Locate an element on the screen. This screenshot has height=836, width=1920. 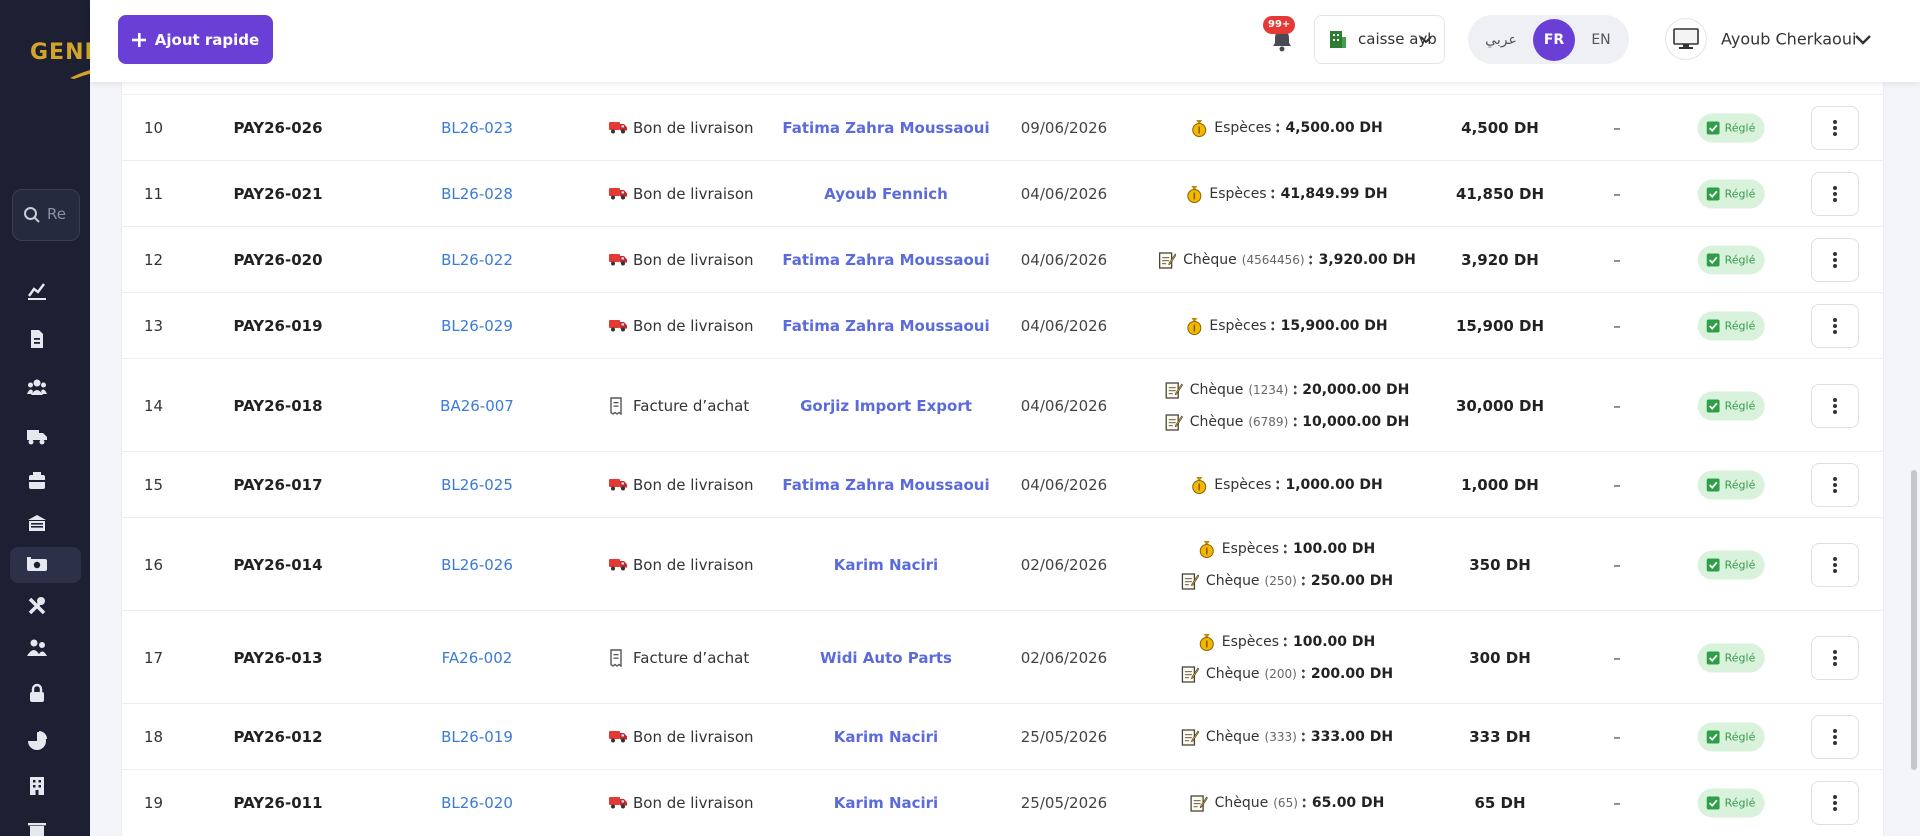
supplier-link: Widi Auto Parts is located at coordinates (886, 657).